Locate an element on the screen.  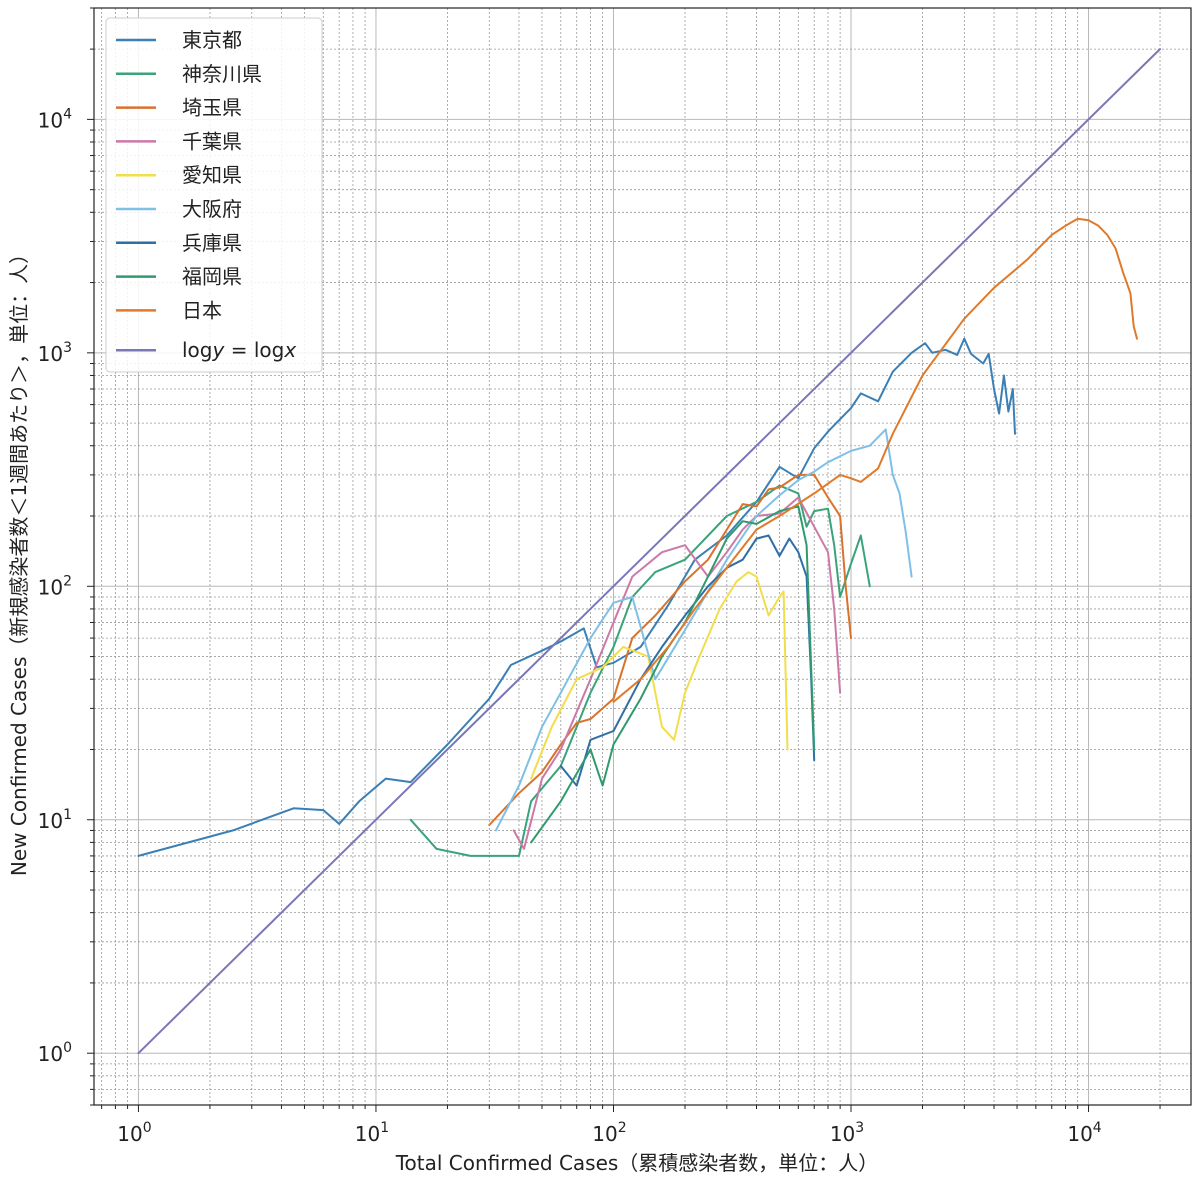
legend-label-part: log is located at coordinates (197, 350).